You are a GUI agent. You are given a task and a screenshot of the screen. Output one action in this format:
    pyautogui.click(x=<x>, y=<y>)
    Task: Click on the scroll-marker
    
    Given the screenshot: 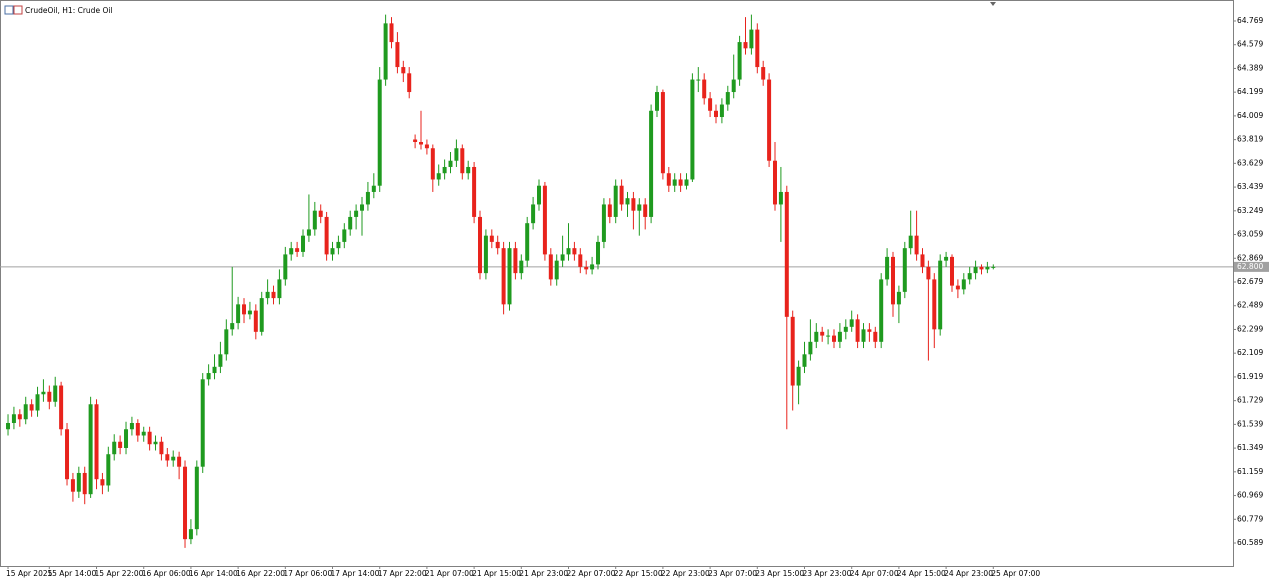 What is the action you would take?
    pyautogui.click(x=993, y=4)
    